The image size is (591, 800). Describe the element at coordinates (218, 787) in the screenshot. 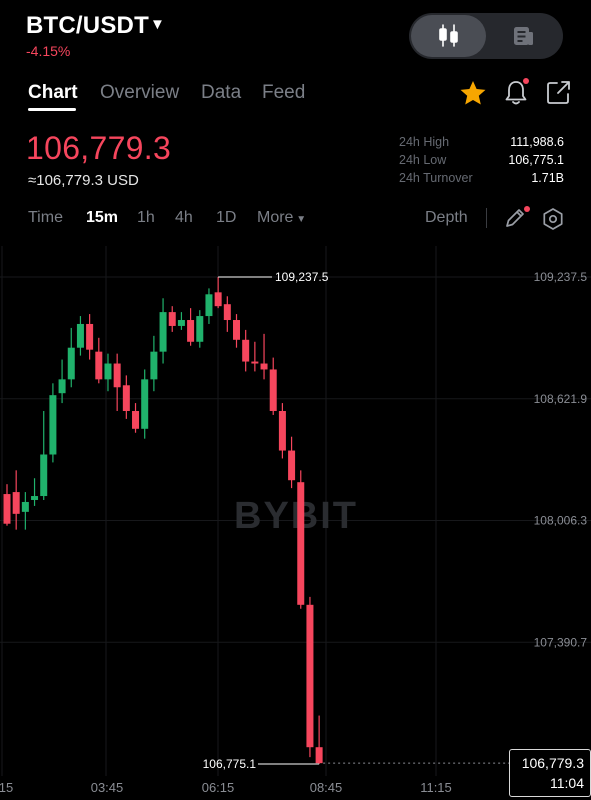

I see `x-tick-label: 06:15` at that location.